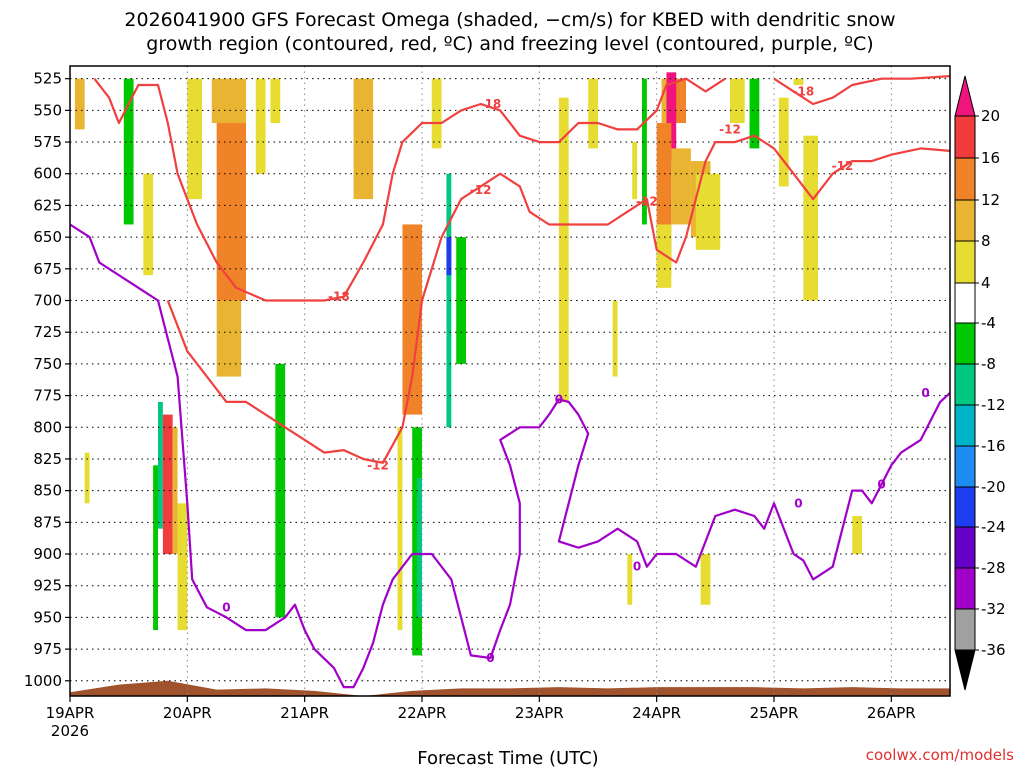 The width and height of the screenshot is (1024, 768). I want to click on x-tick-label-21APR: 21APR, so click(304, 713).